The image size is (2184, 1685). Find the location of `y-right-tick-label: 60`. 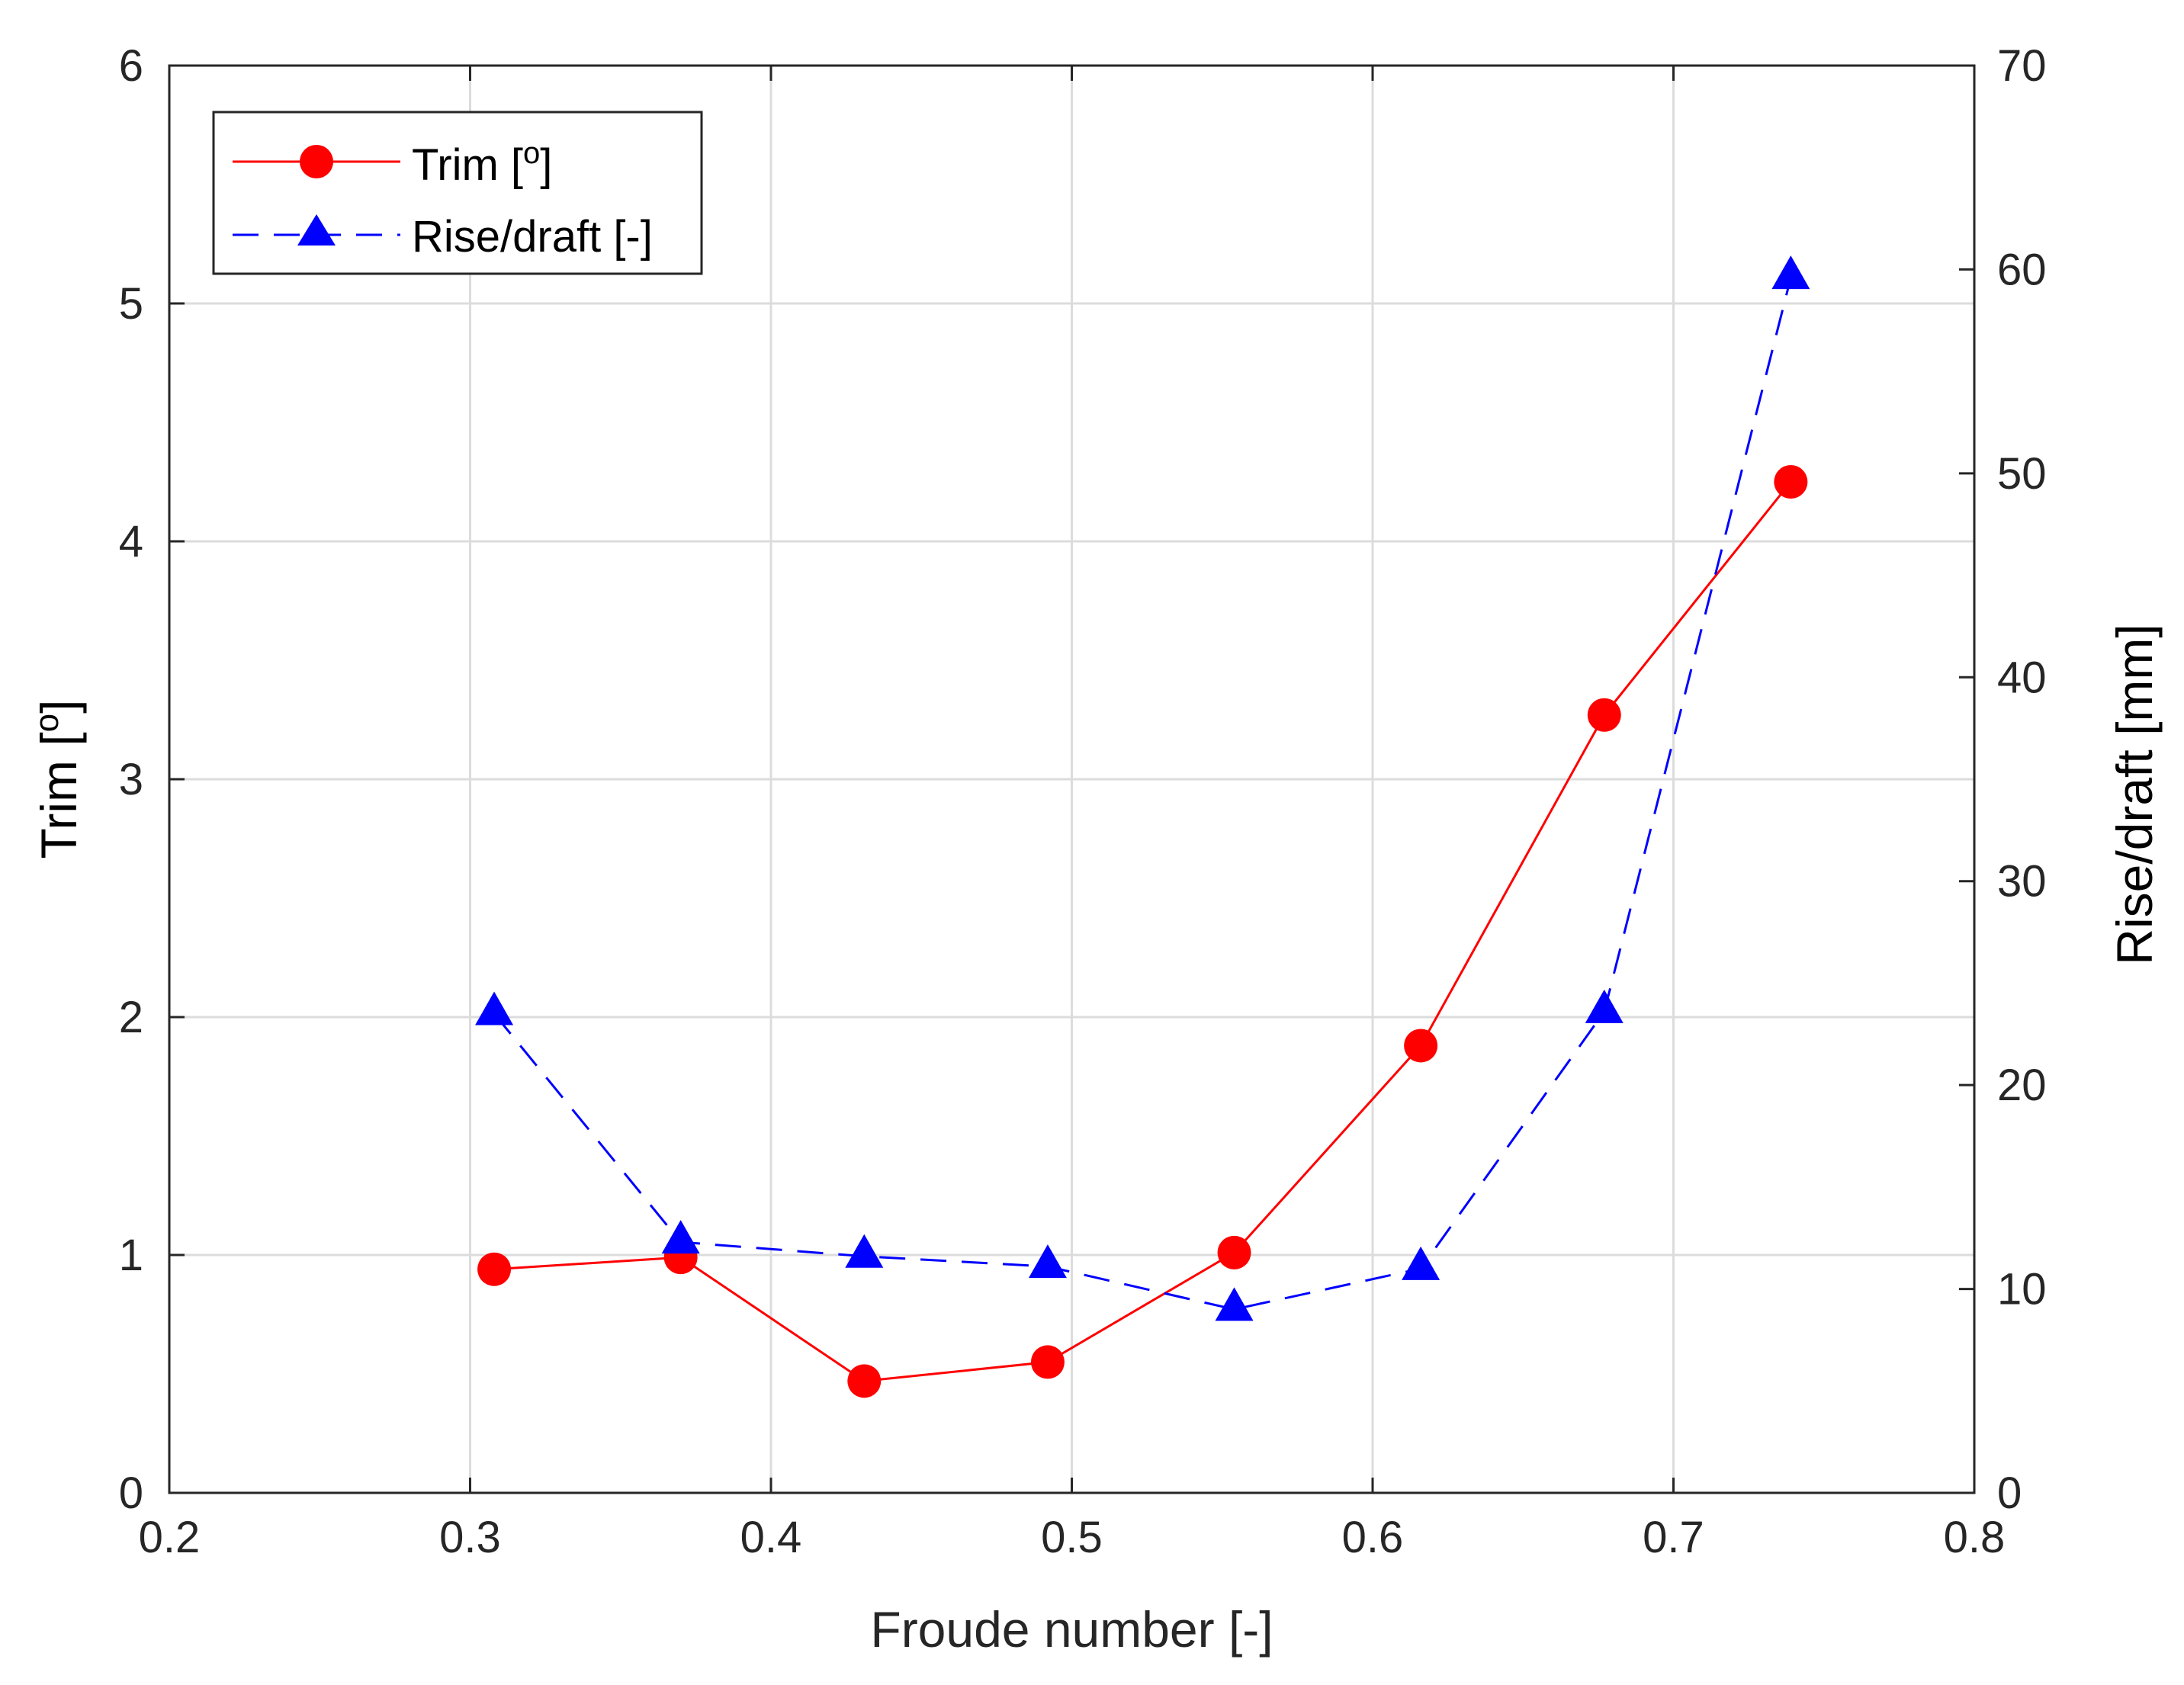

y-right-tick-label: 60 is located at coordinates (2022, 269).